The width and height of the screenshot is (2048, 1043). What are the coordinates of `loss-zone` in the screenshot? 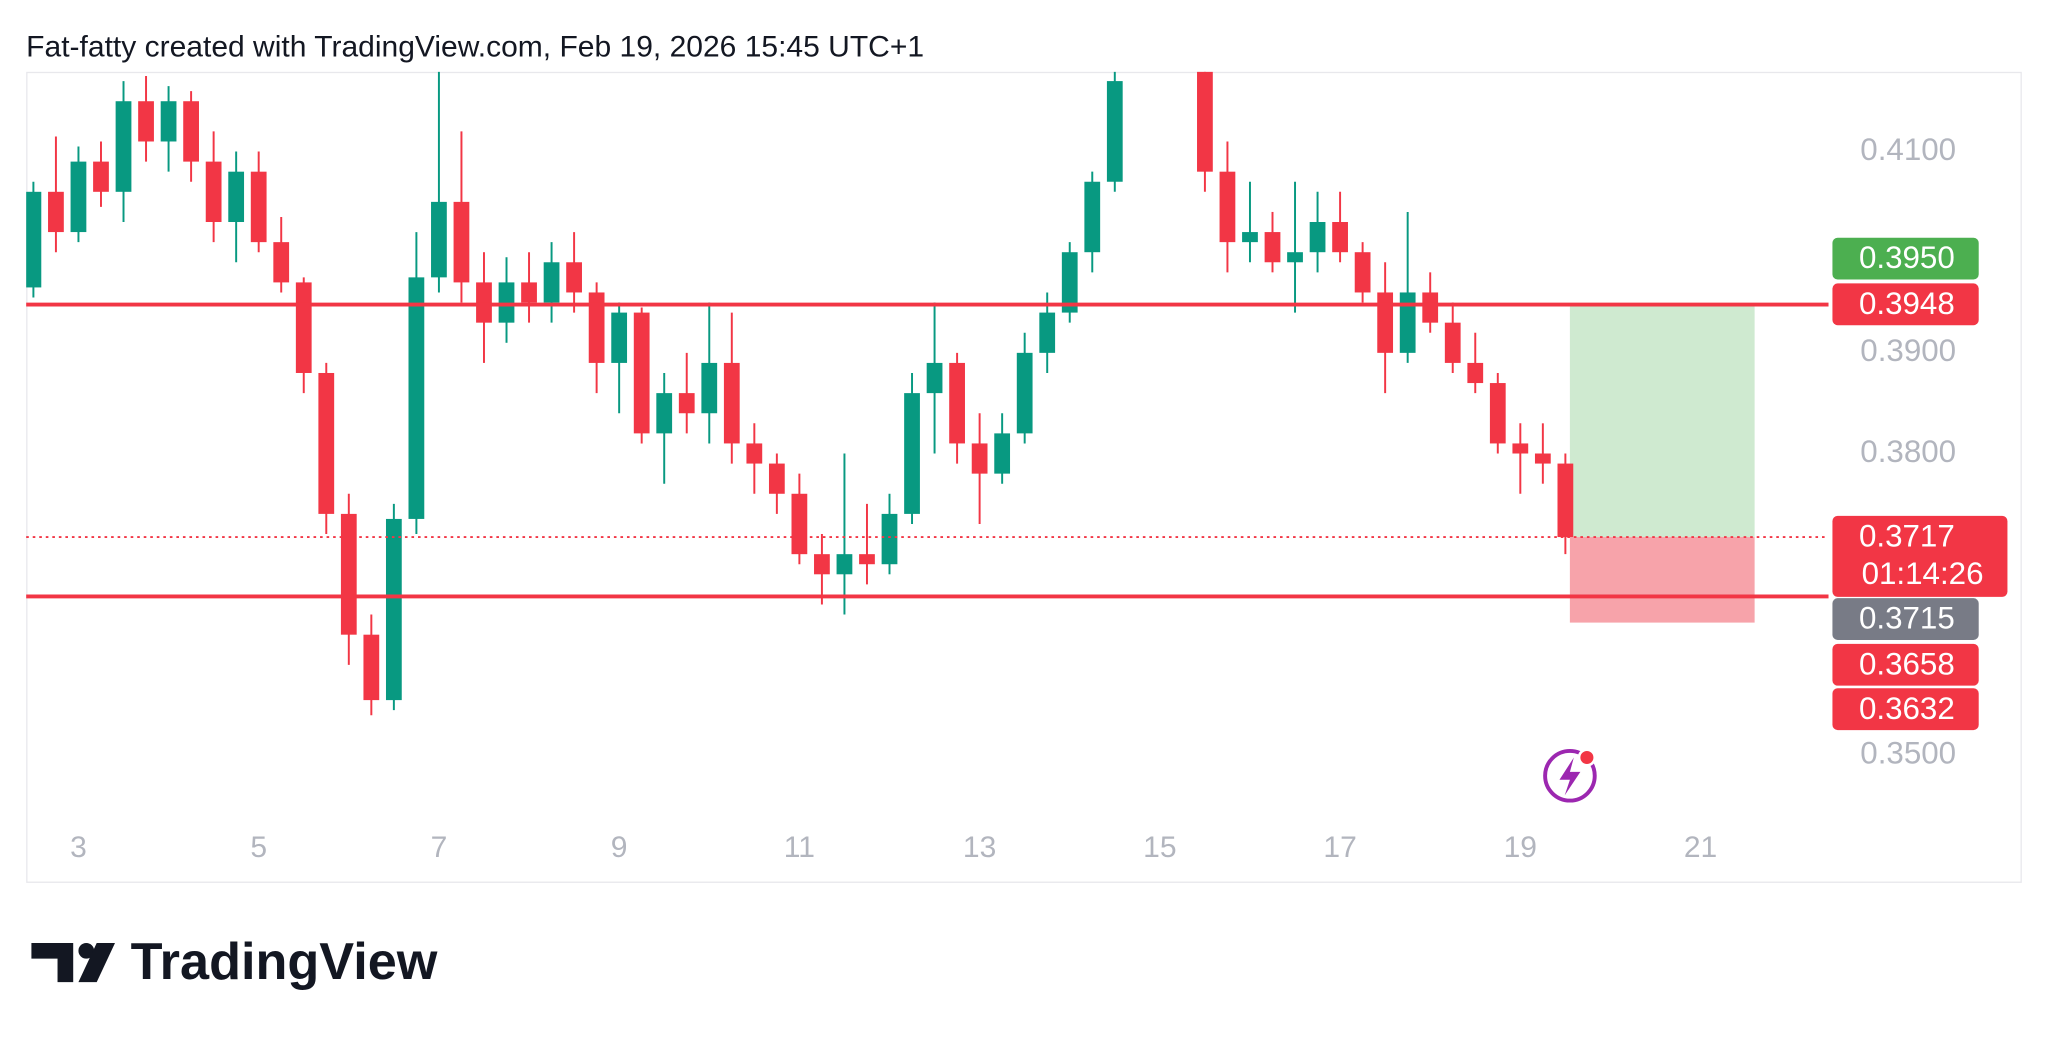 It's located at (1662, 580).